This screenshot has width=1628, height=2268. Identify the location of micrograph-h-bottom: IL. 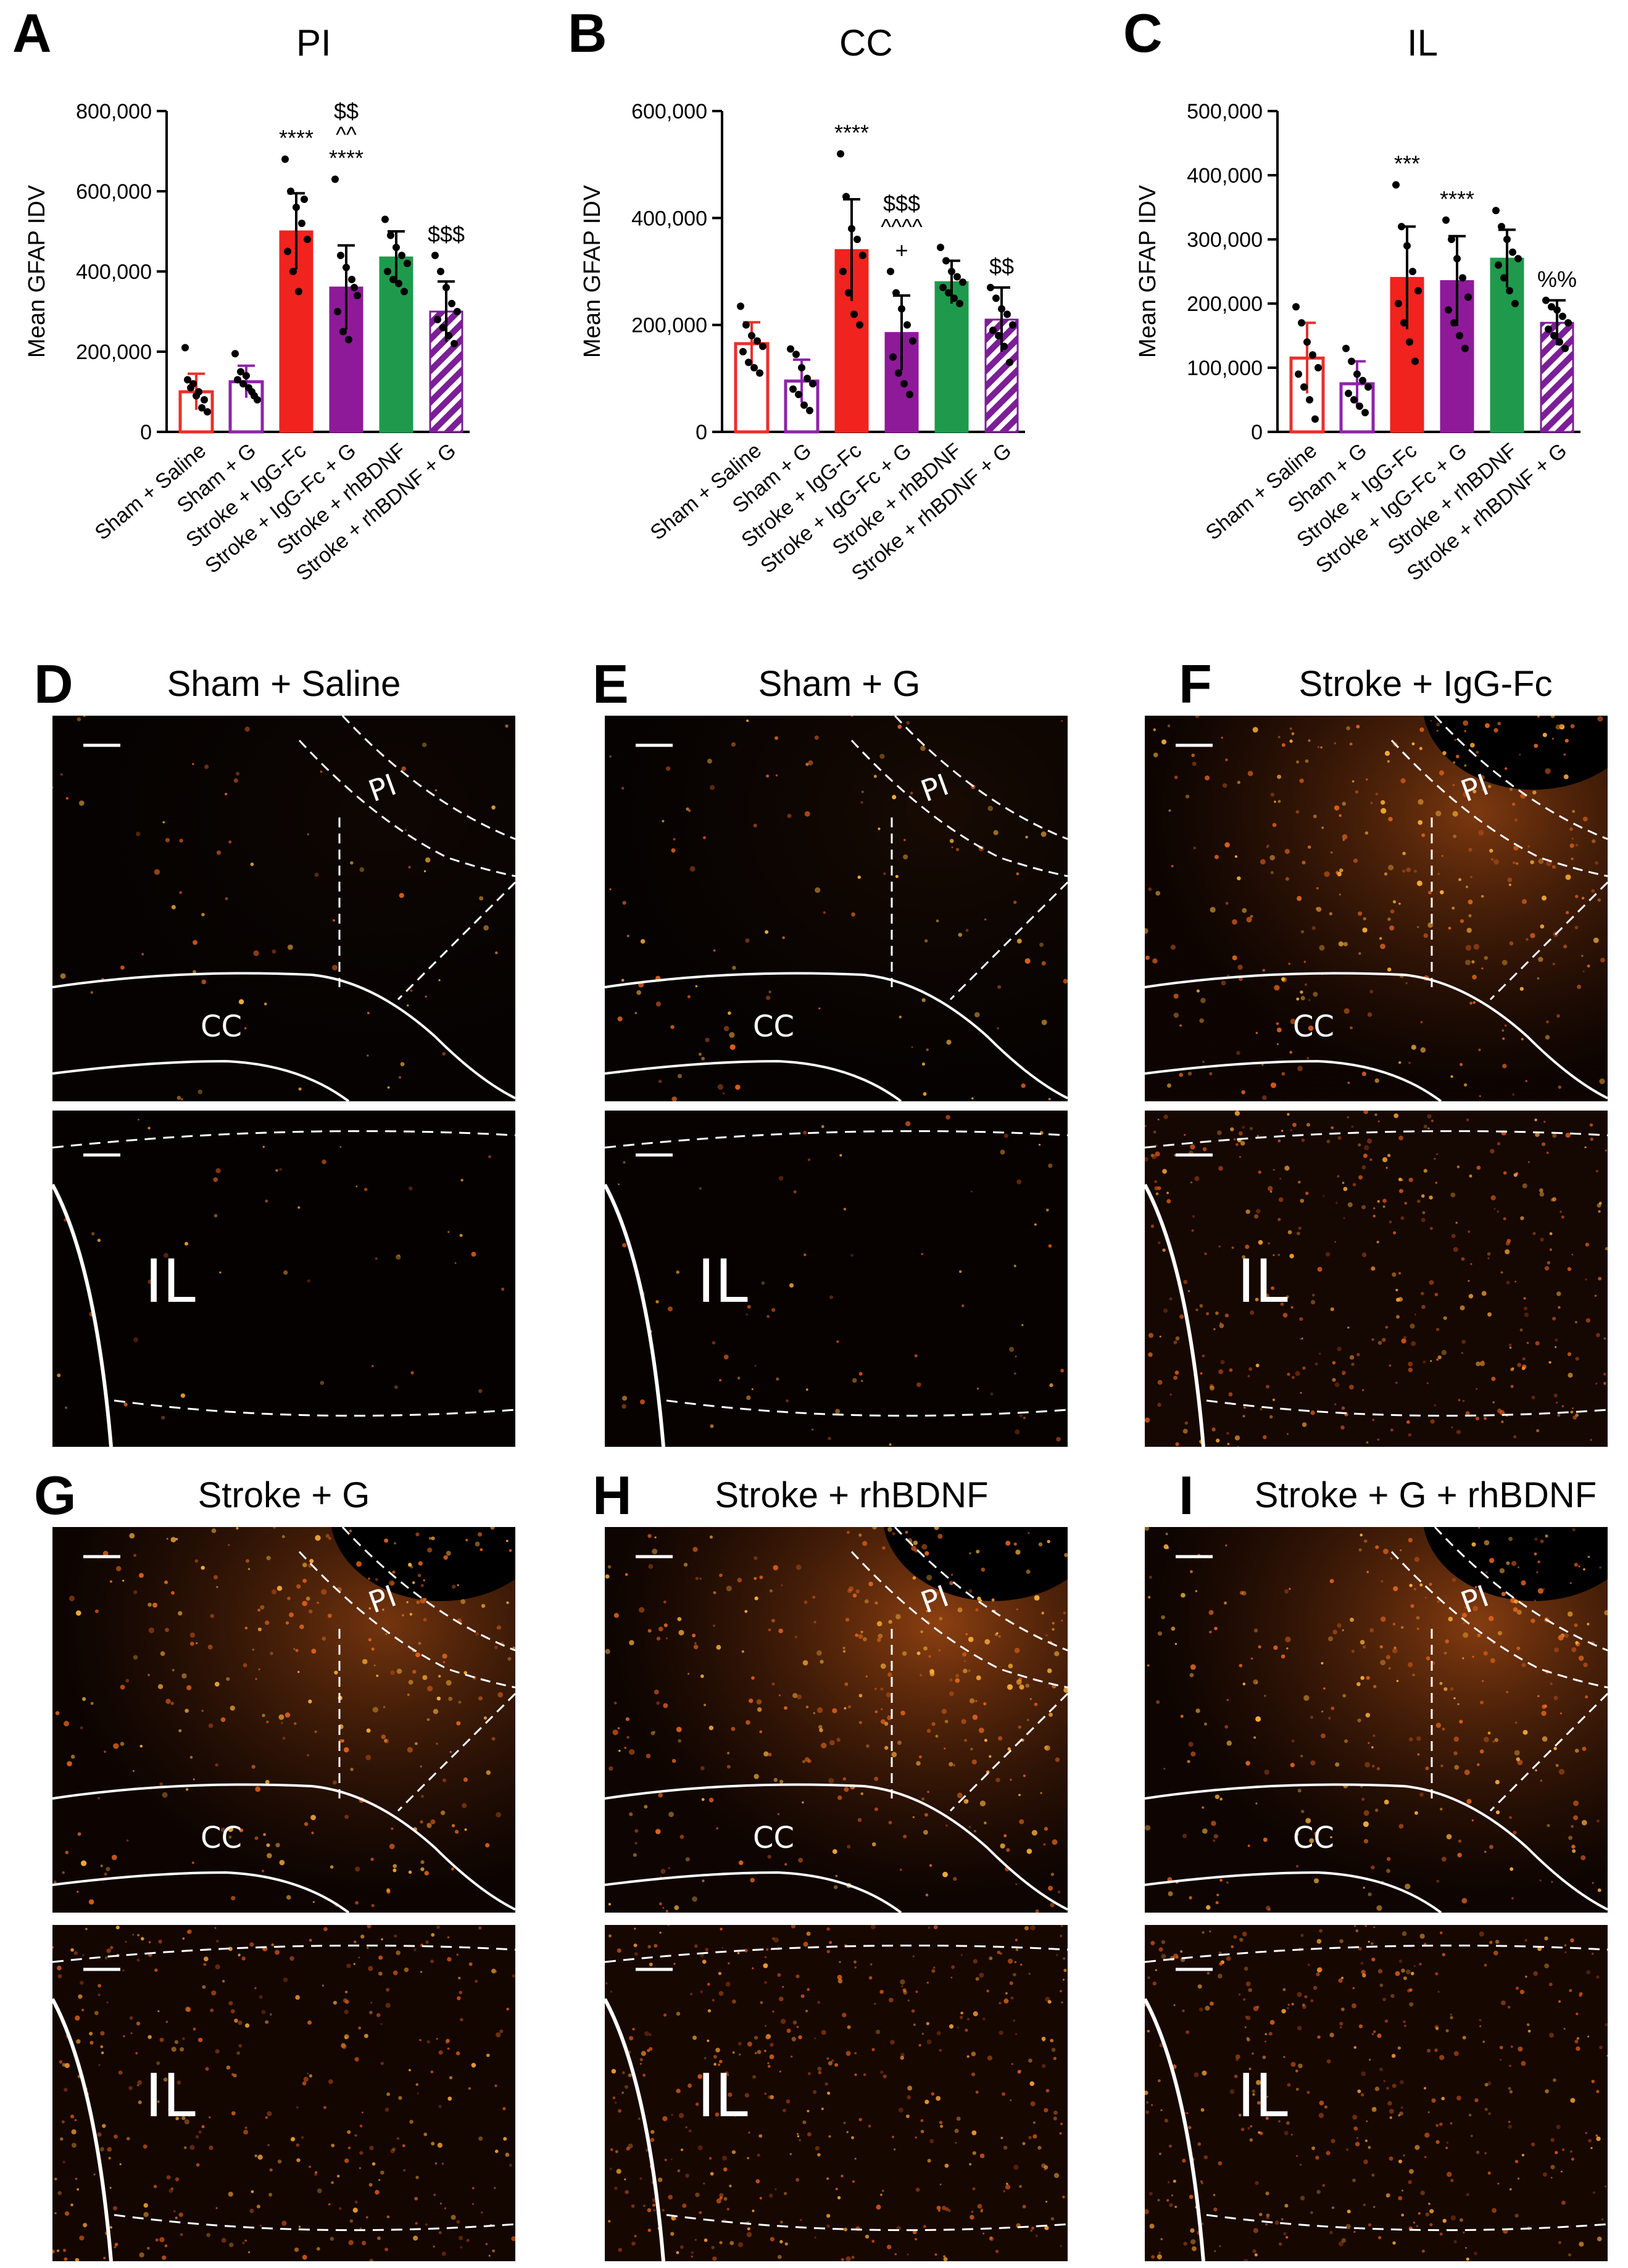
(836, 2093).